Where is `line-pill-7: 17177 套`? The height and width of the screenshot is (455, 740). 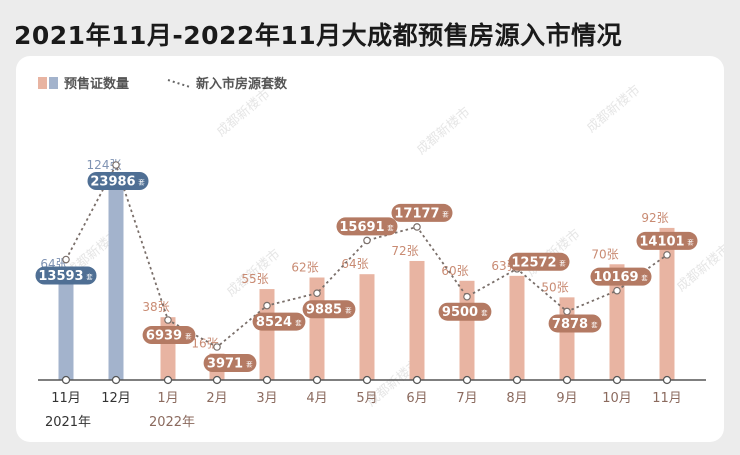 line-pill-7: 17177 套 is located at coordinates (422, 212).